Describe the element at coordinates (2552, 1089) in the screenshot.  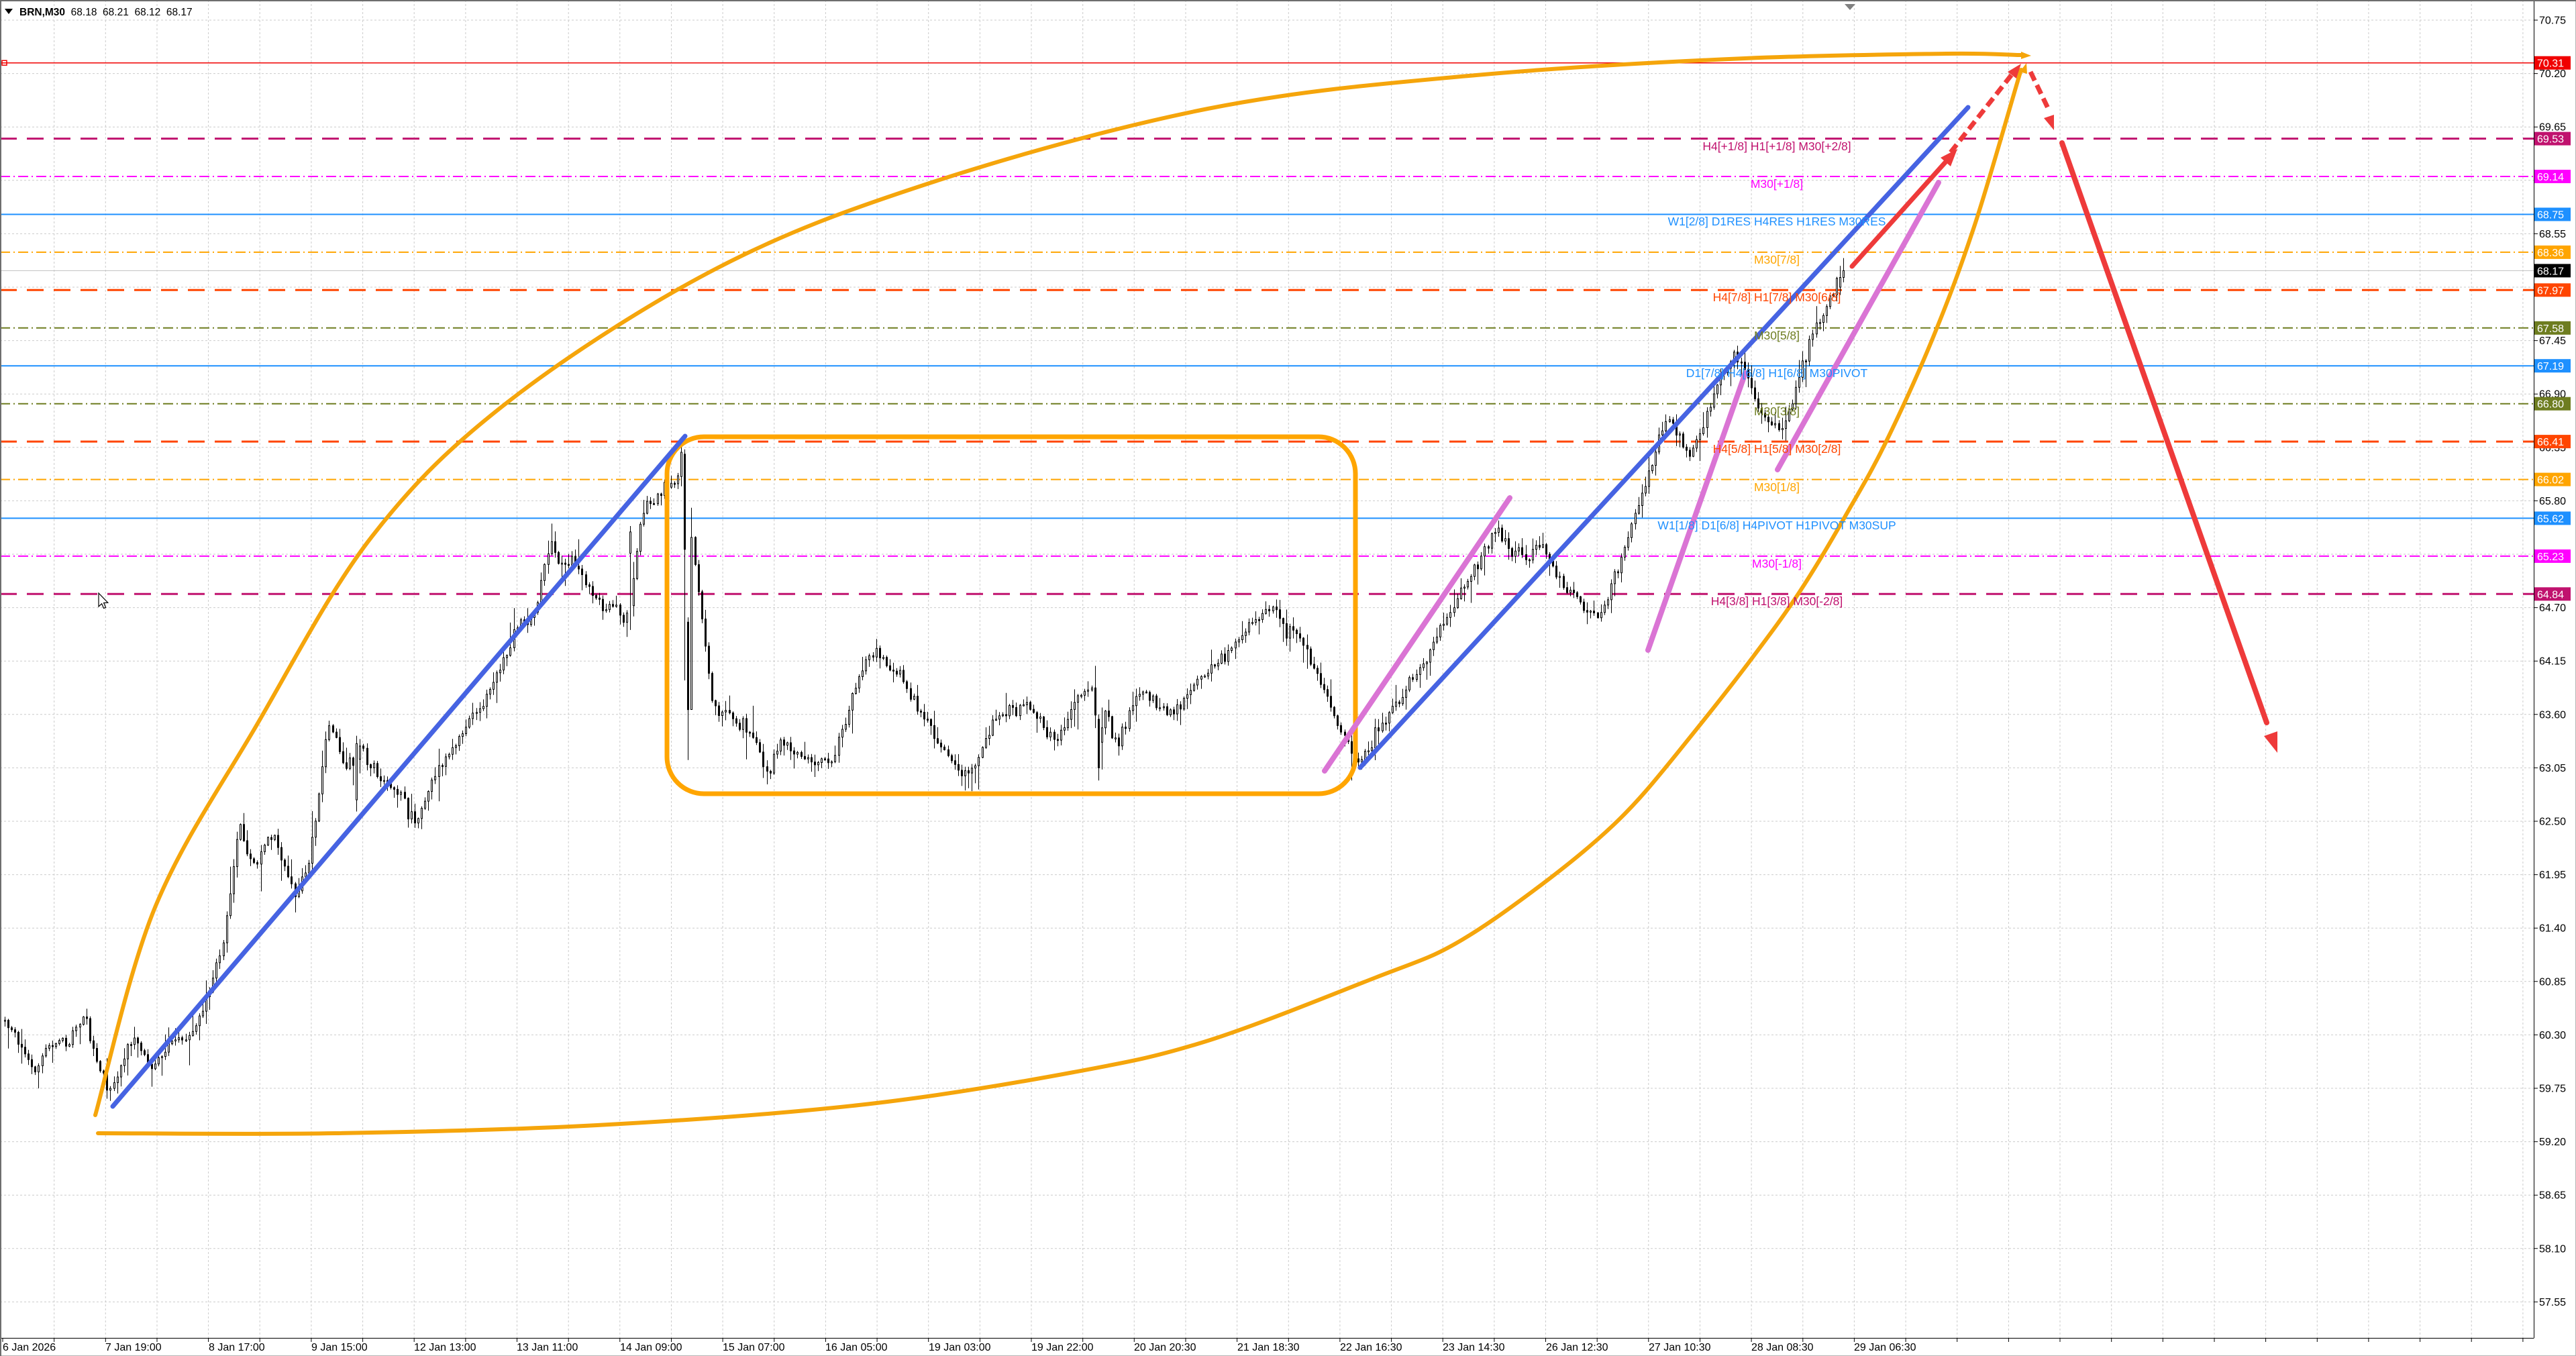
I see `svg-text: 59.75` at that location.